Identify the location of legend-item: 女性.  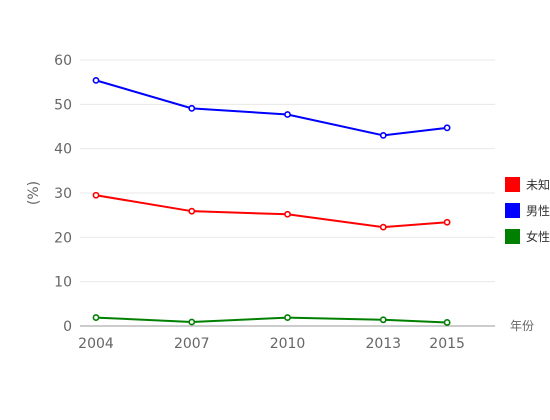
(527, 236).